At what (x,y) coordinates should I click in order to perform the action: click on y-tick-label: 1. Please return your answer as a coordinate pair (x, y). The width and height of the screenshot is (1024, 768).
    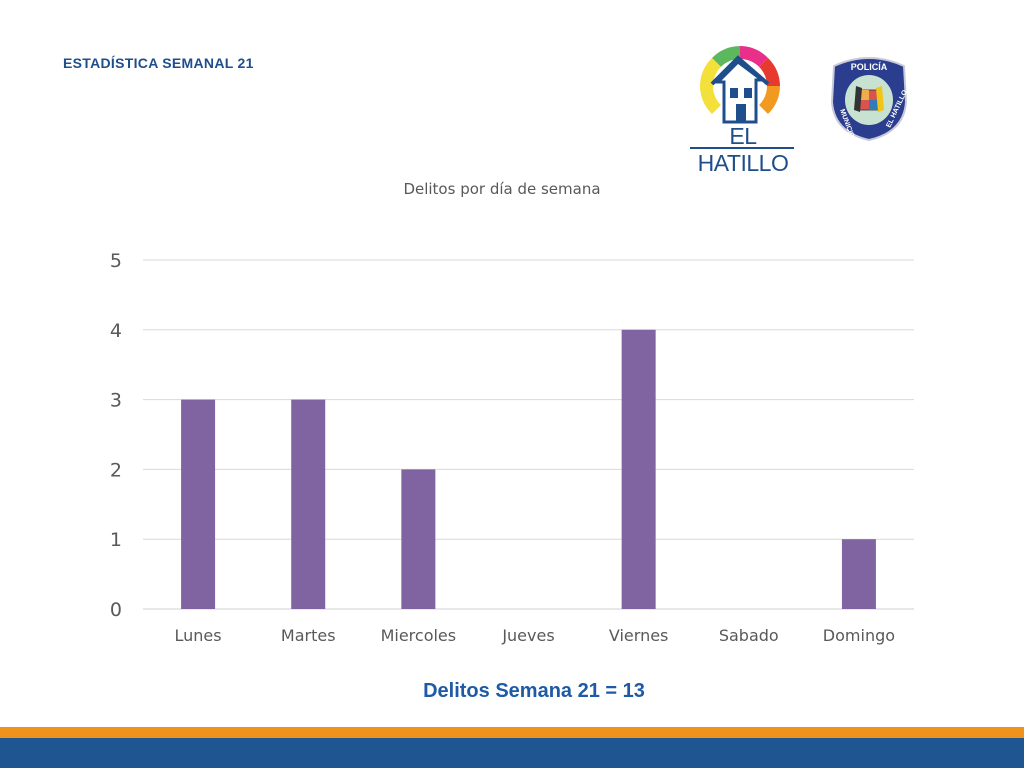
    Looking at the image, I should click on (116, 540).